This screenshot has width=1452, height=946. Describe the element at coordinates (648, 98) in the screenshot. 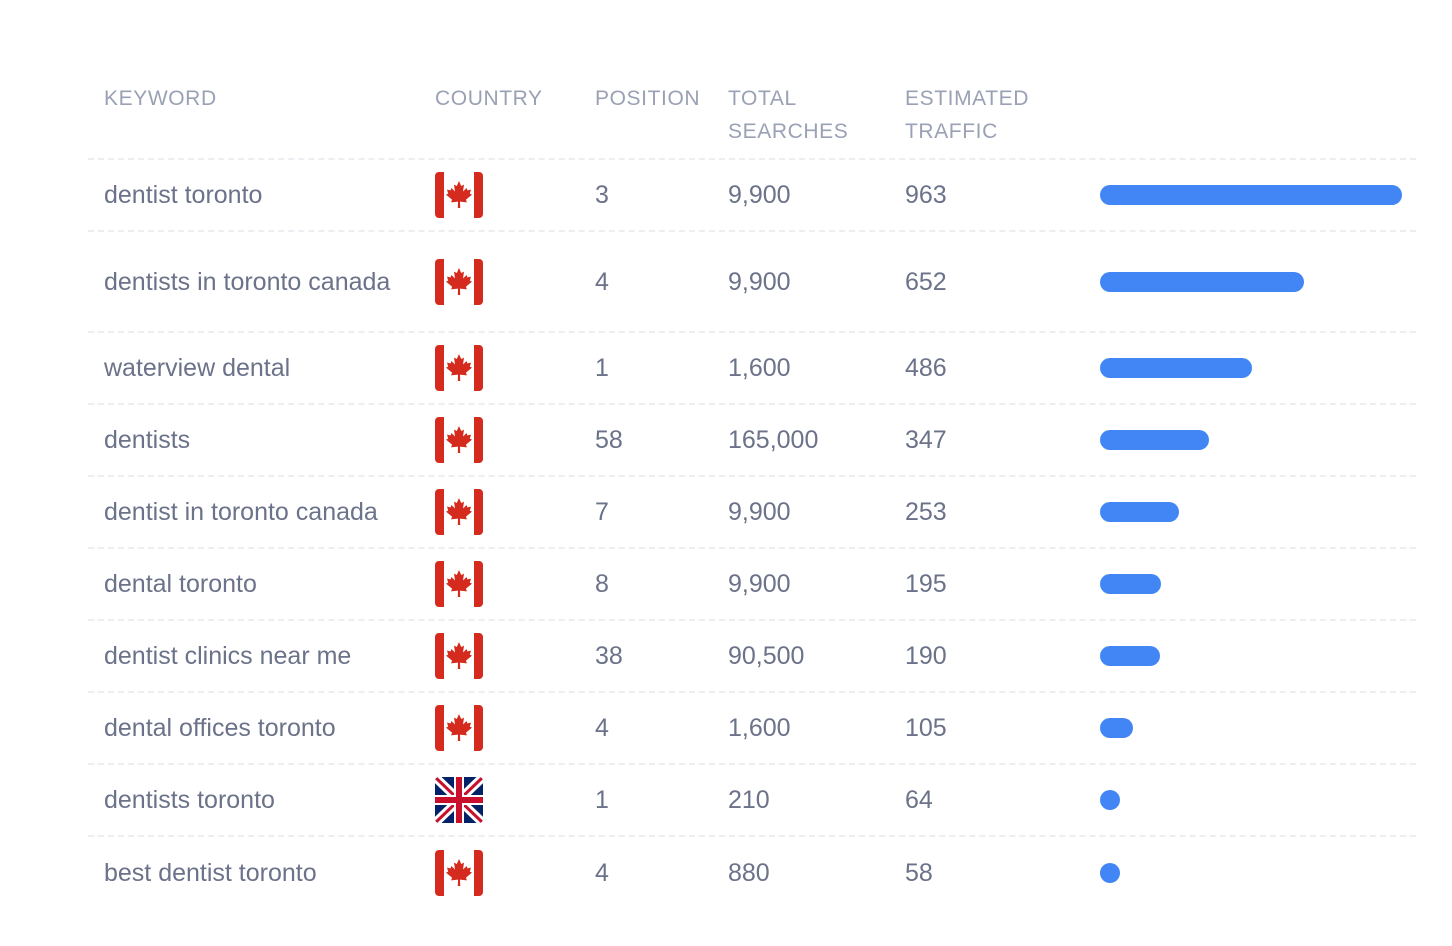

I see `header-position: POSITION` at that location.